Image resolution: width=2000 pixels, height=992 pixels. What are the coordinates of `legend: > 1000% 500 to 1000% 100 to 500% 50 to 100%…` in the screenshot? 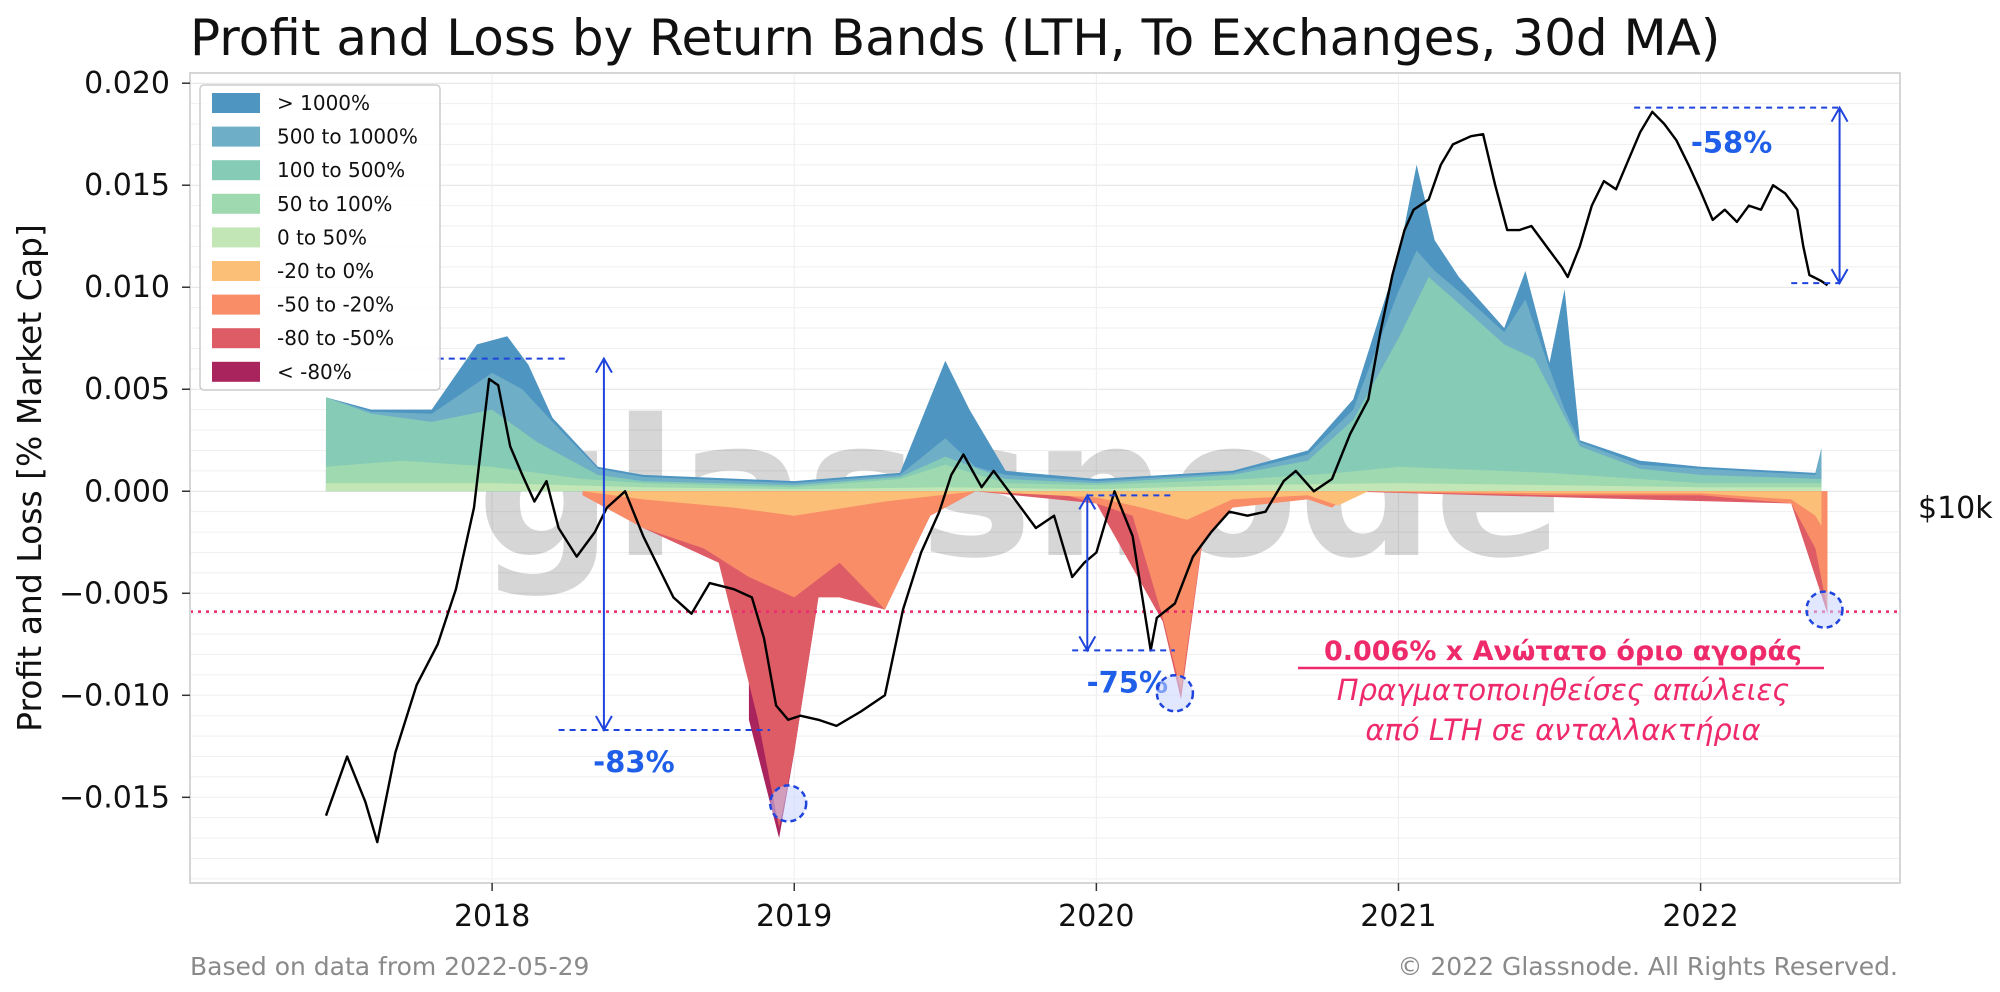 It's located at (320, 237).